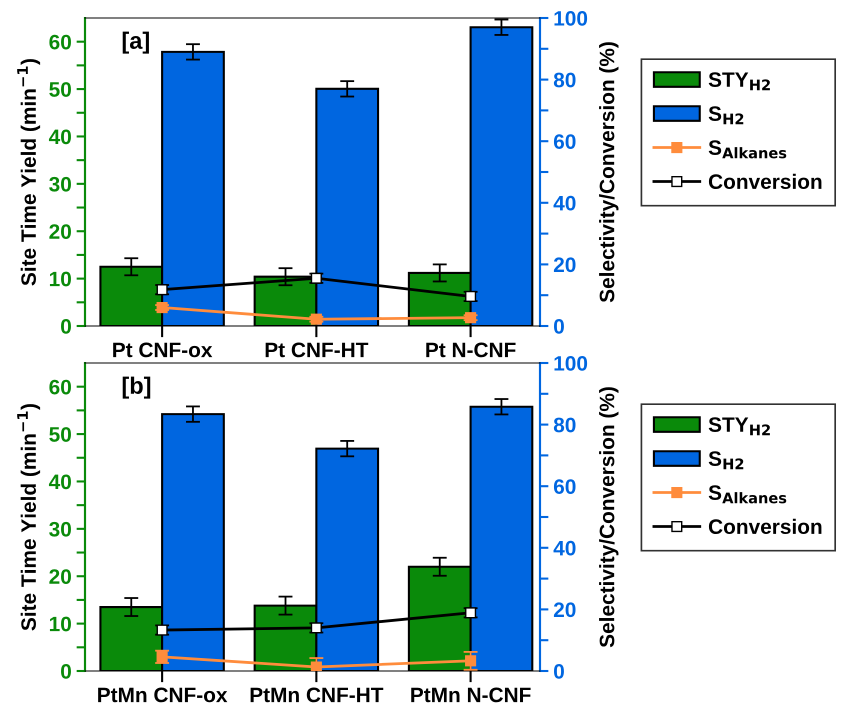 The width and height of the screenshot is (862, 725). What do you see at coordinates (317, 695) in the screenshot?
I see `x-tick-label: PtMn CNF-HT` at bounding box center [317, 695].